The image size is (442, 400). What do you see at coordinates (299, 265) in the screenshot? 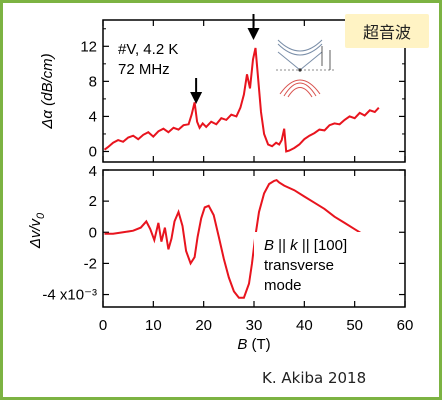
I see `mode-annotation-1: transverse` at bounding box center [299, 265].